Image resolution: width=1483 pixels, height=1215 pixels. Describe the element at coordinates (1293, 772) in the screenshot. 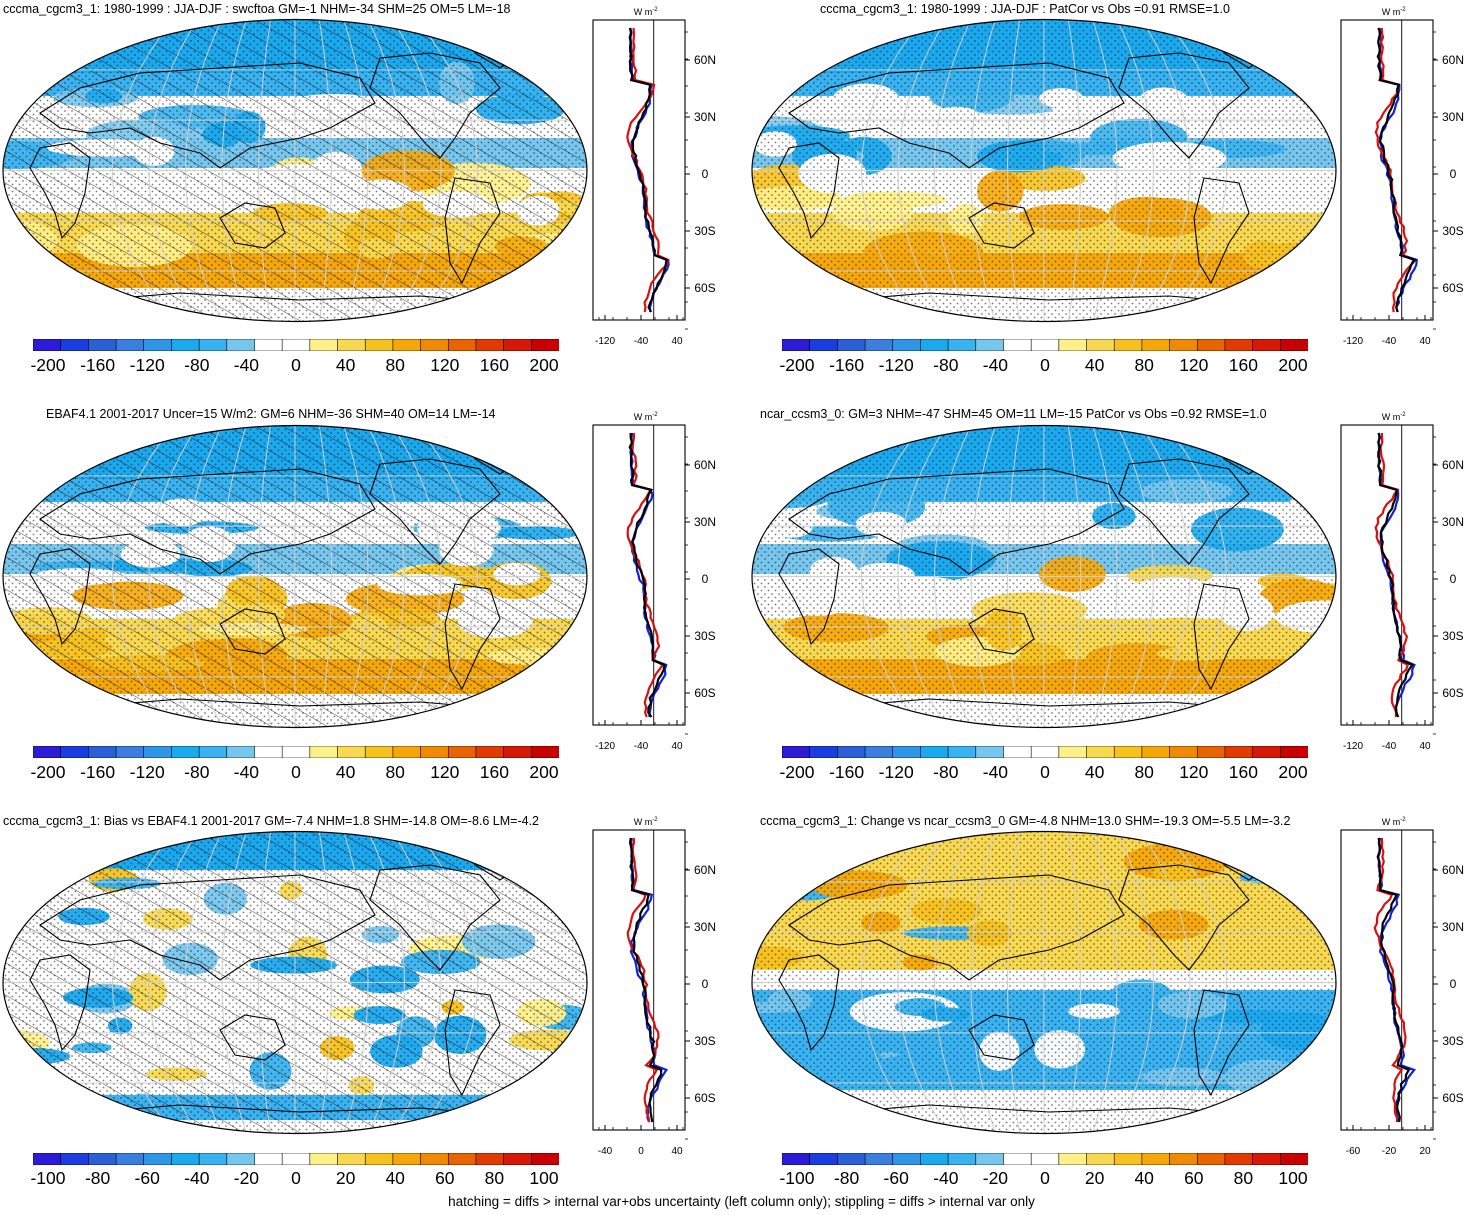

I see `colorbar-tick-label: 200` at that location.